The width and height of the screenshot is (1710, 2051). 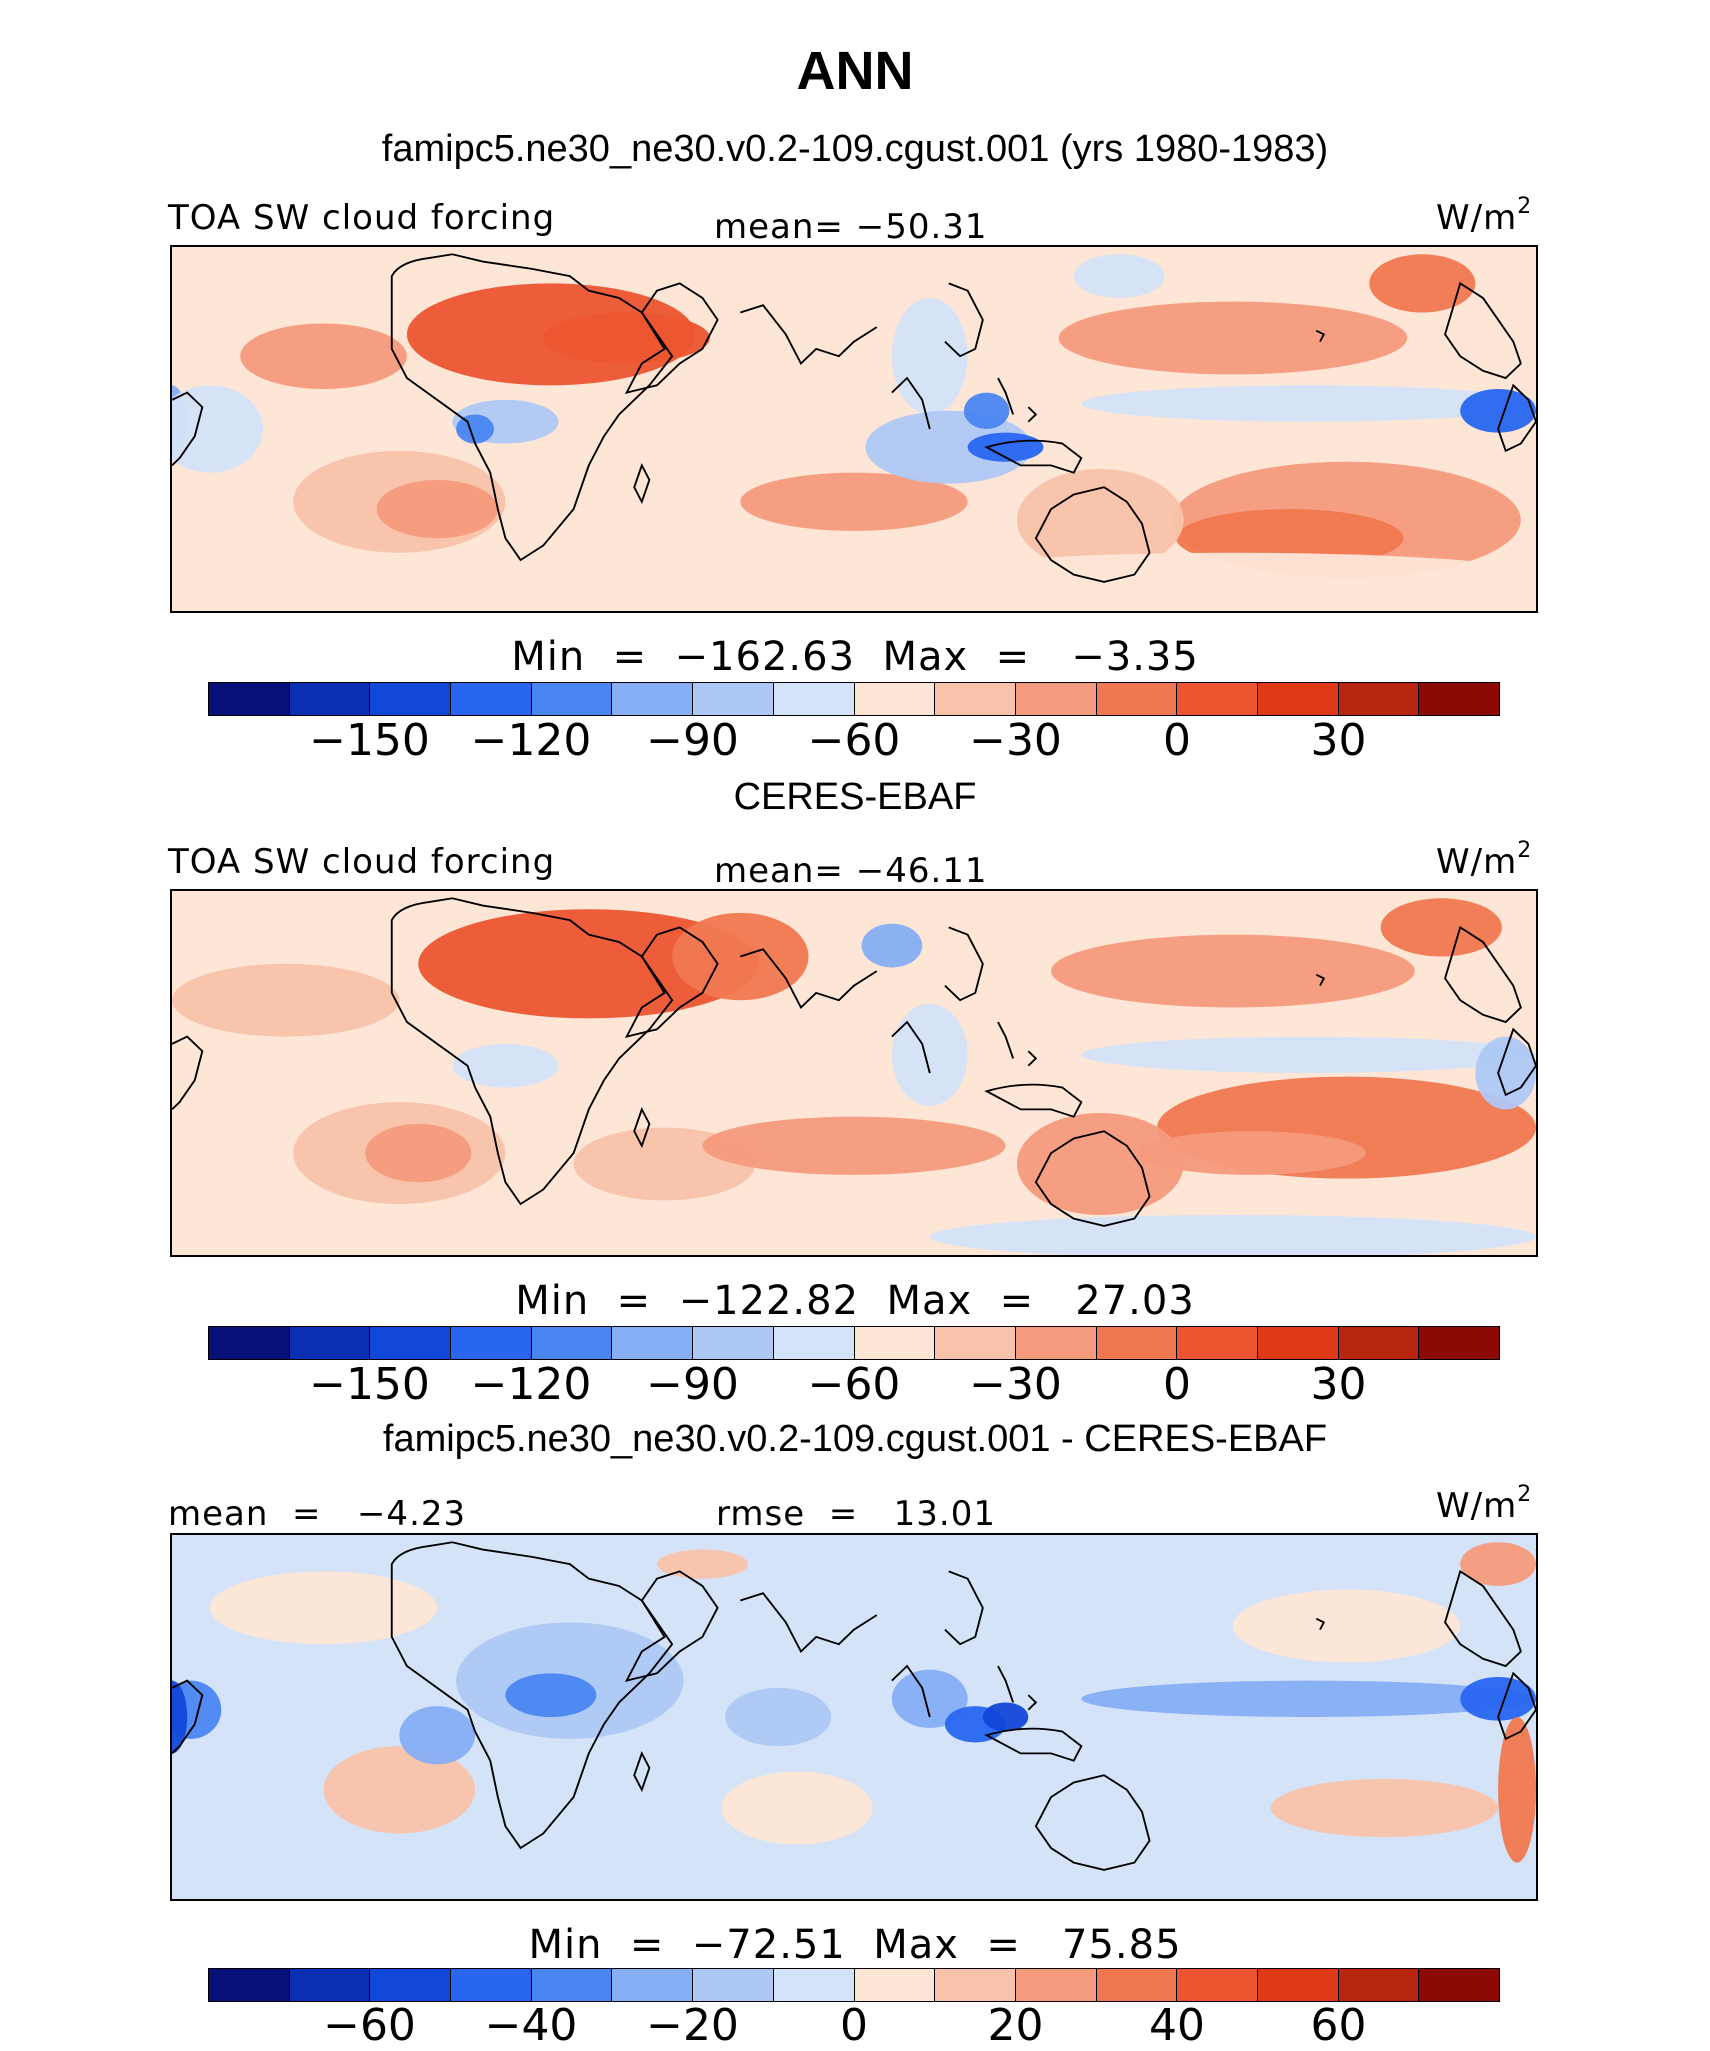 I want to click on colorbar-observations, so click(x=854, y=1343).